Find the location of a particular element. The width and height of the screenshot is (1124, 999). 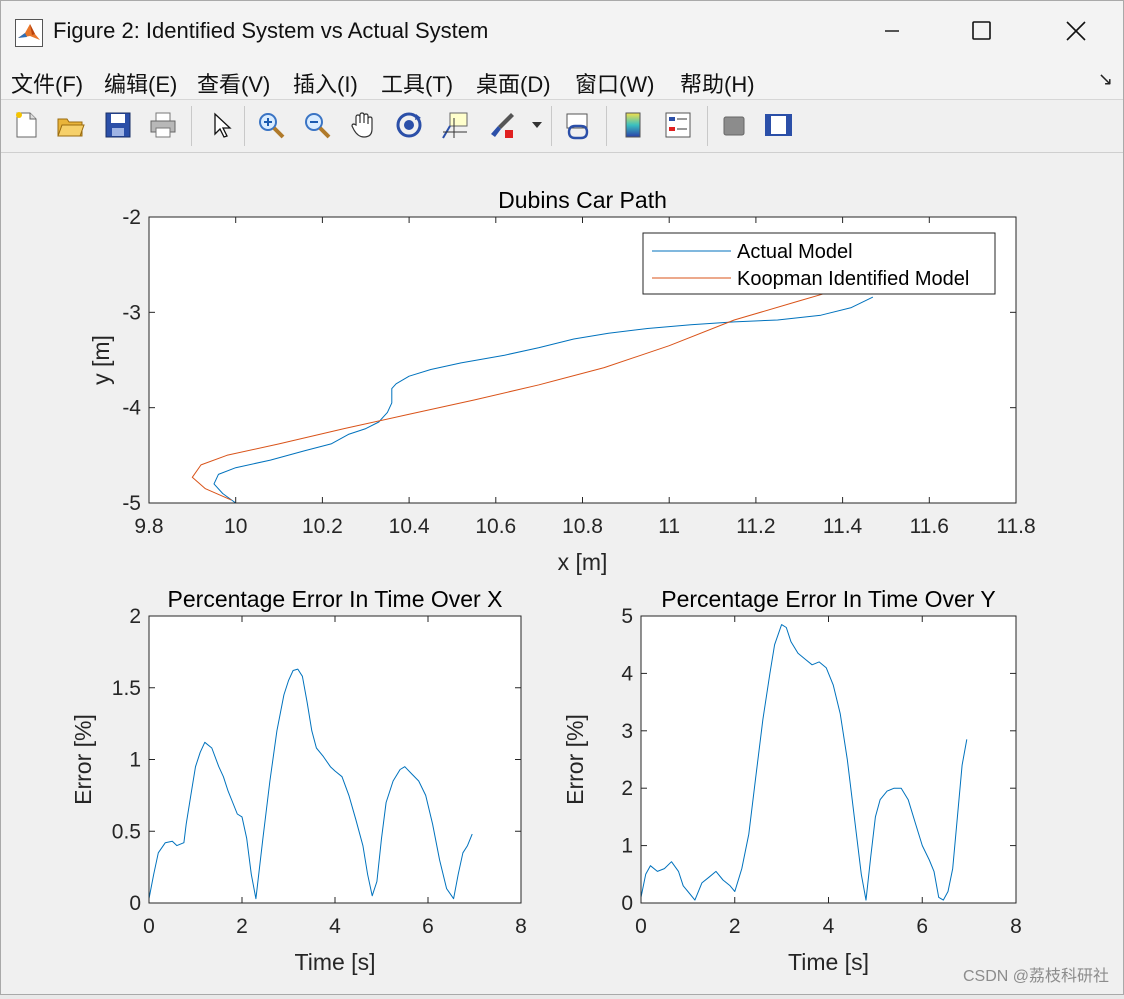

legend-box is located at coordinates (819, 263).